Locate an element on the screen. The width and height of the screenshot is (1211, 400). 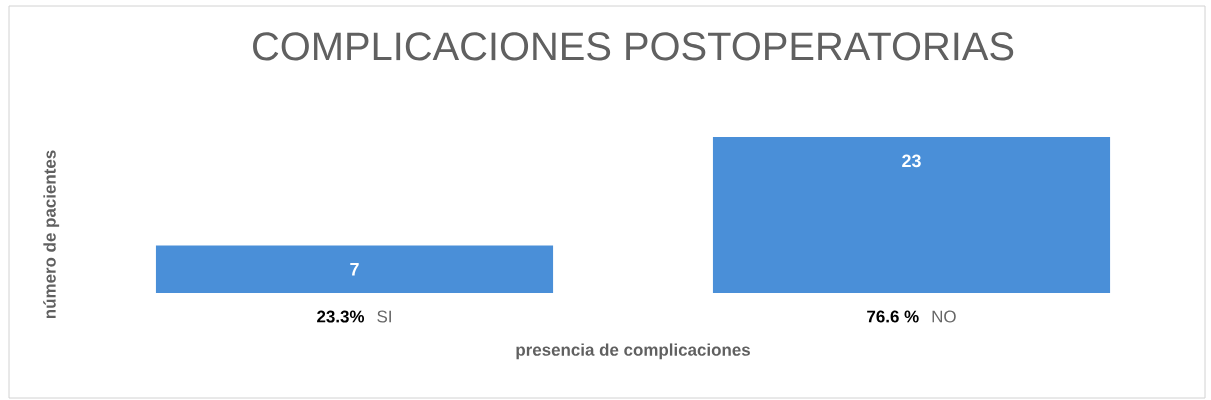
x-tick-label: SI is located at coordinates (384, 316).